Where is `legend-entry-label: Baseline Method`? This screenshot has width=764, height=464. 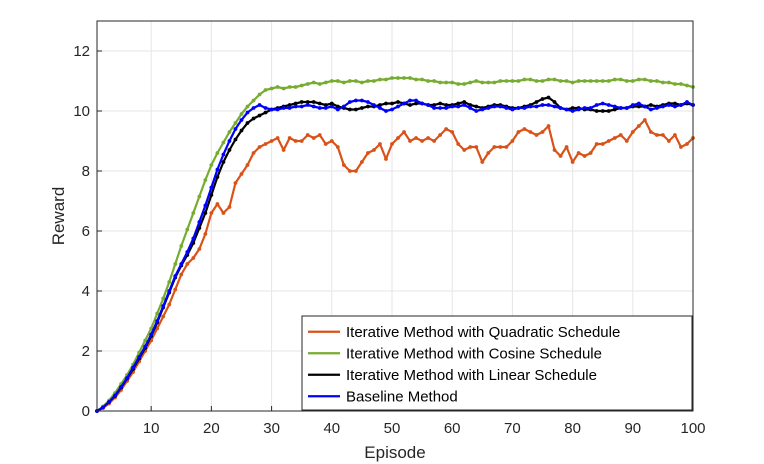 legend-entry-label: Baseline Method is located at coordinates (402, 396).